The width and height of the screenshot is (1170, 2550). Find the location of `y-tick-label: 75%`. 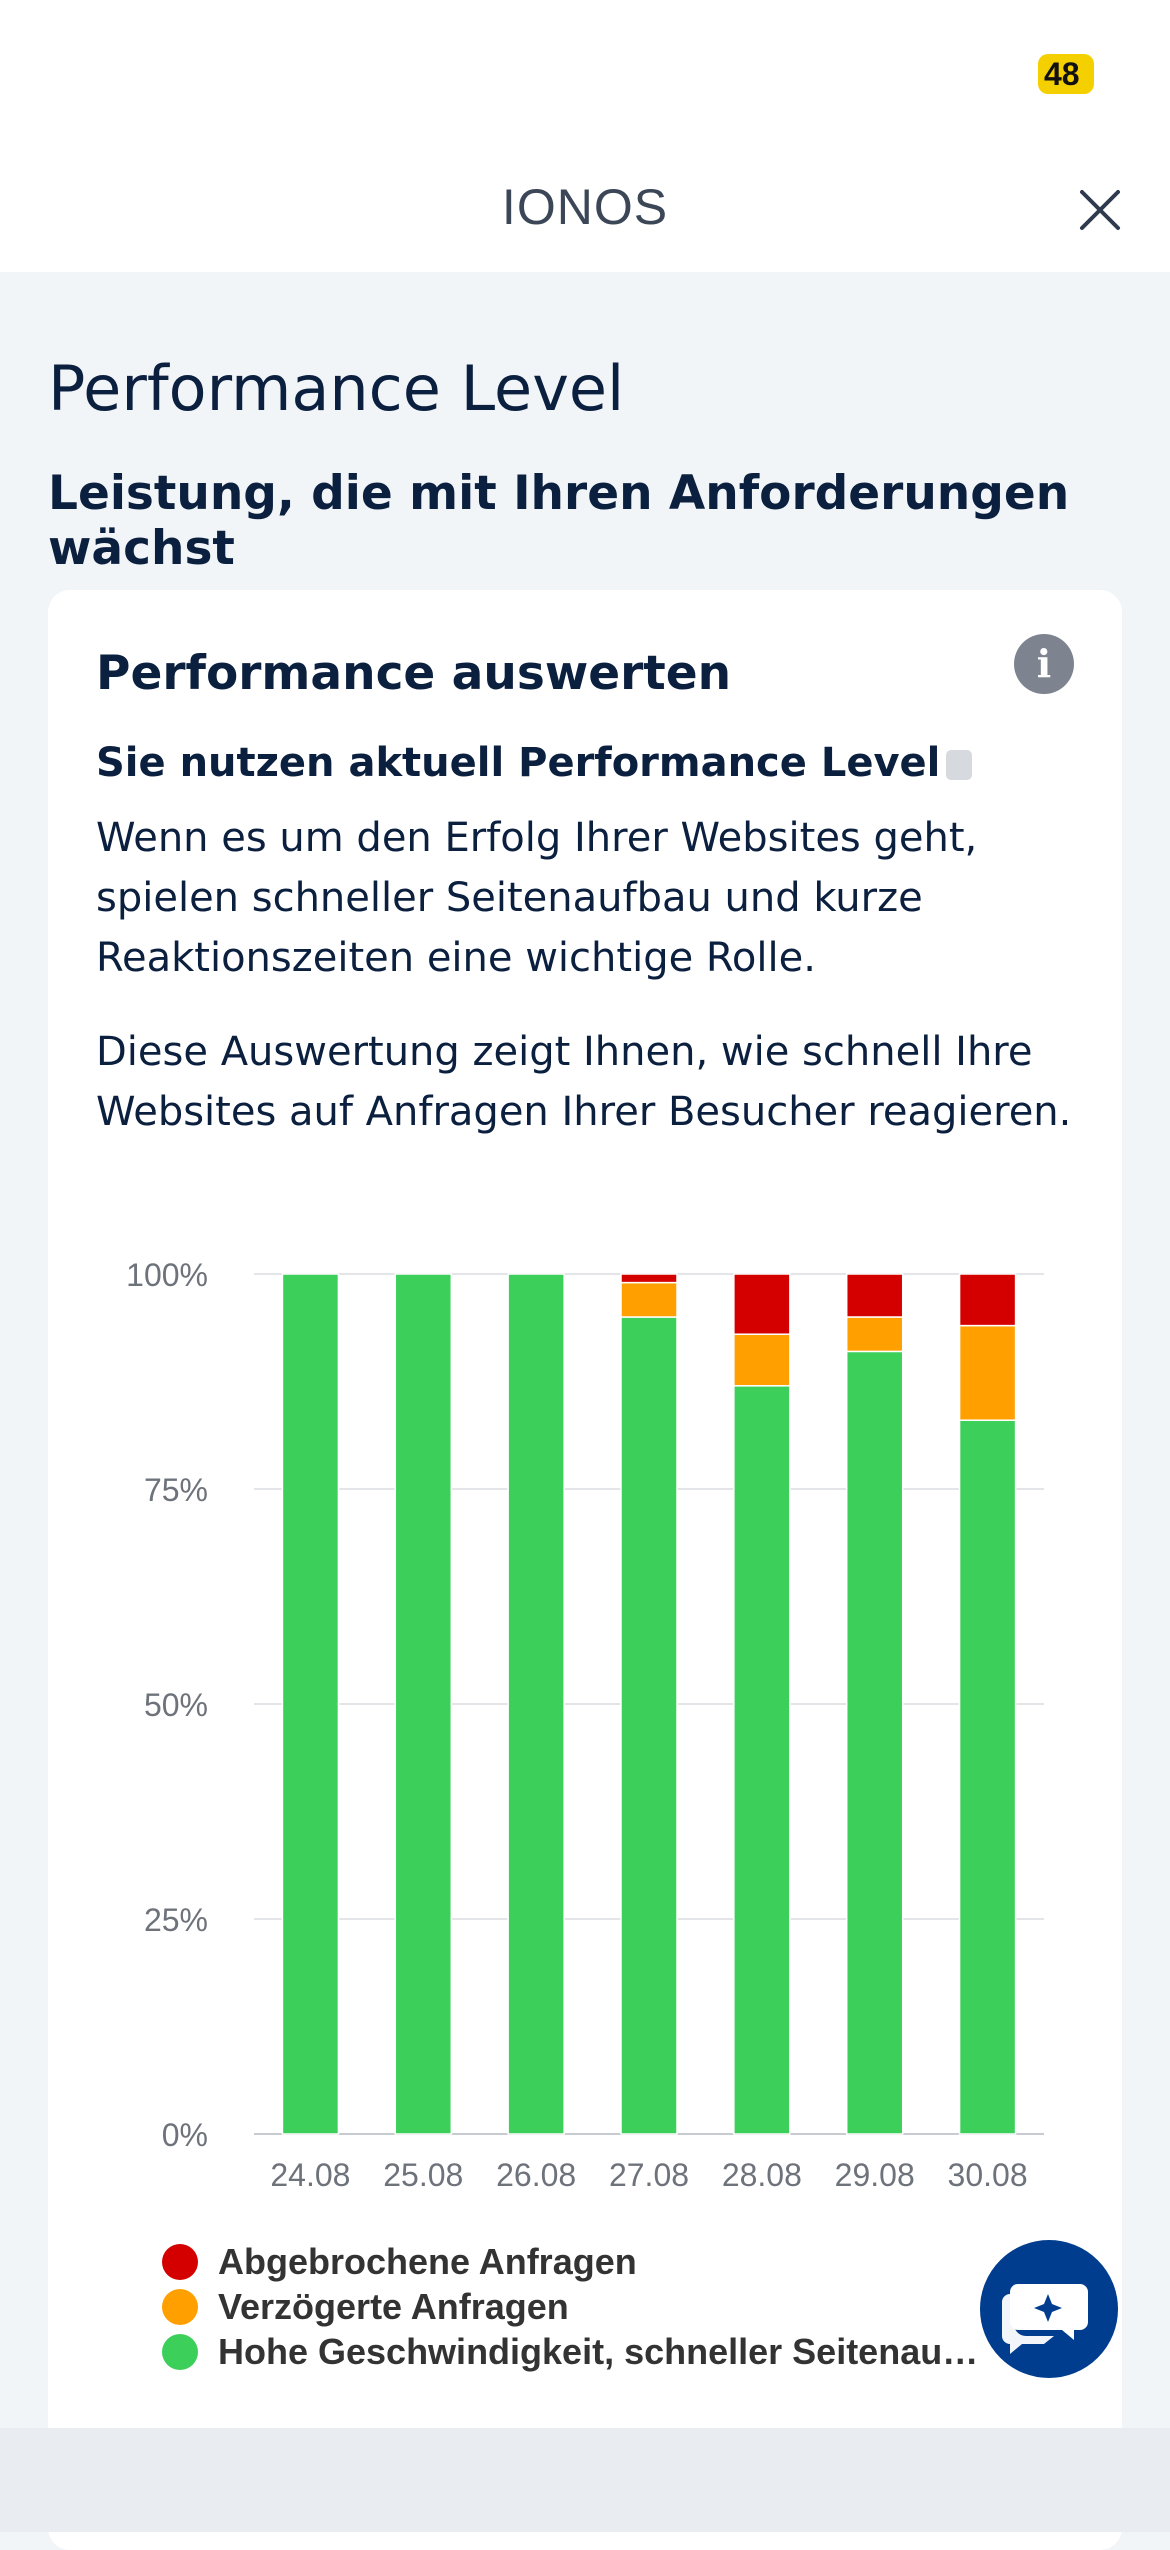

y-tick-label: 75% is located at coordinates (176, 1490).